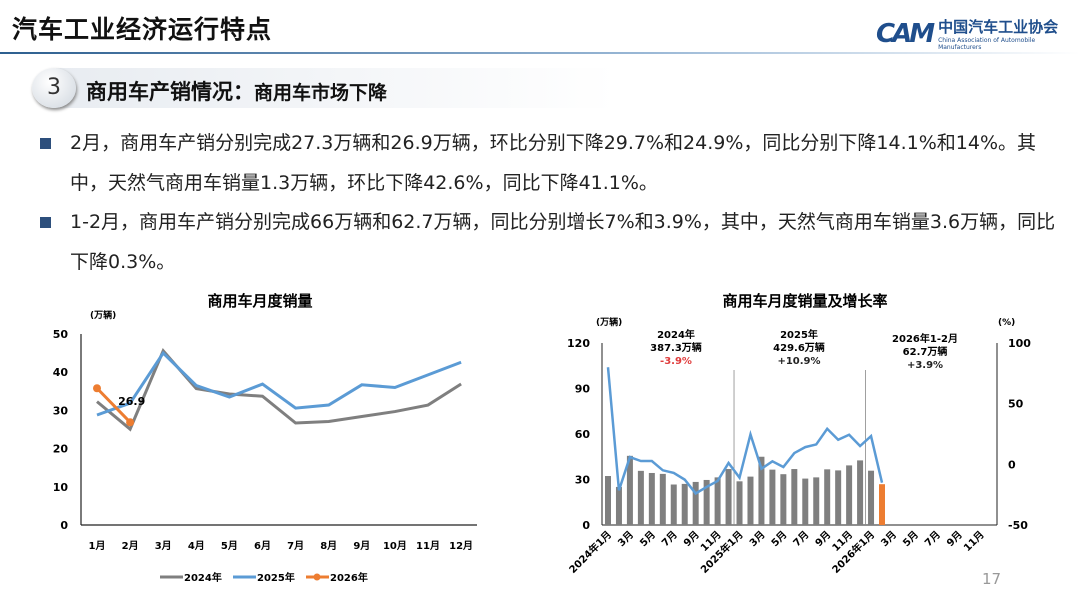 This screenshot has height=607, width=1080. I want to click on legend-label: 2026年, so click(349, 577).